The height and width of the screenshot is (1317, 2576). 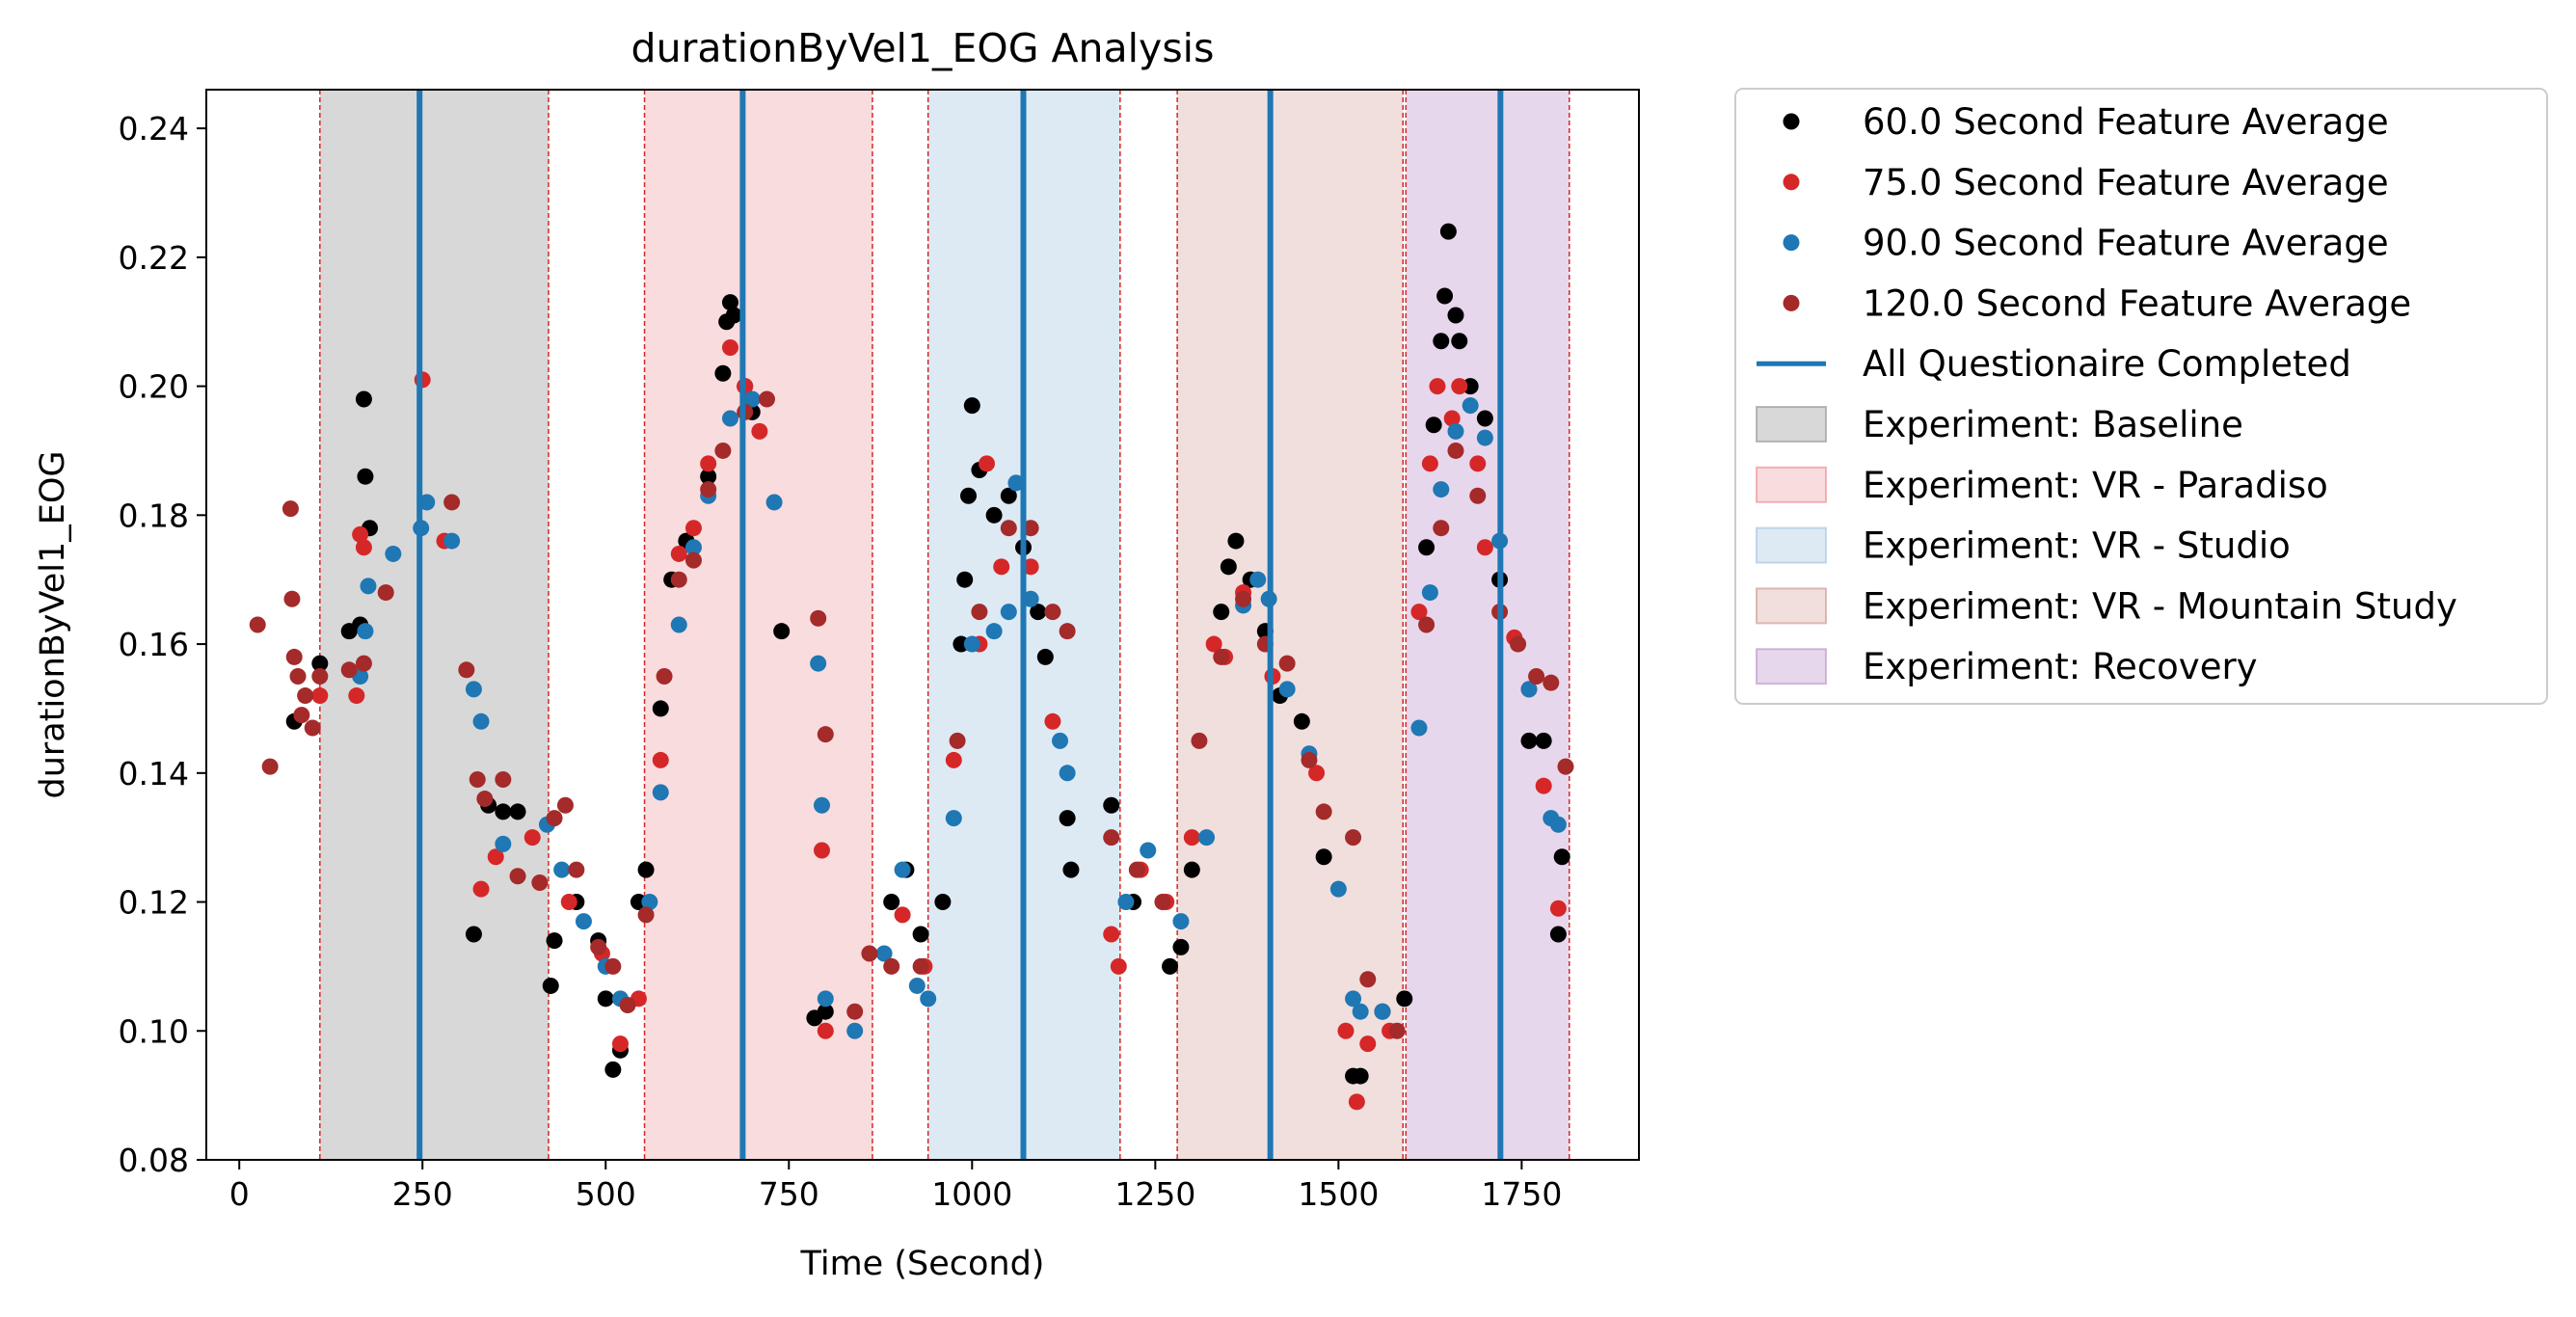 What do you see at coordinates (789, 1194) in the screenshot?
I see `x-tick-label: 750` at bounding box center [789, 1194].